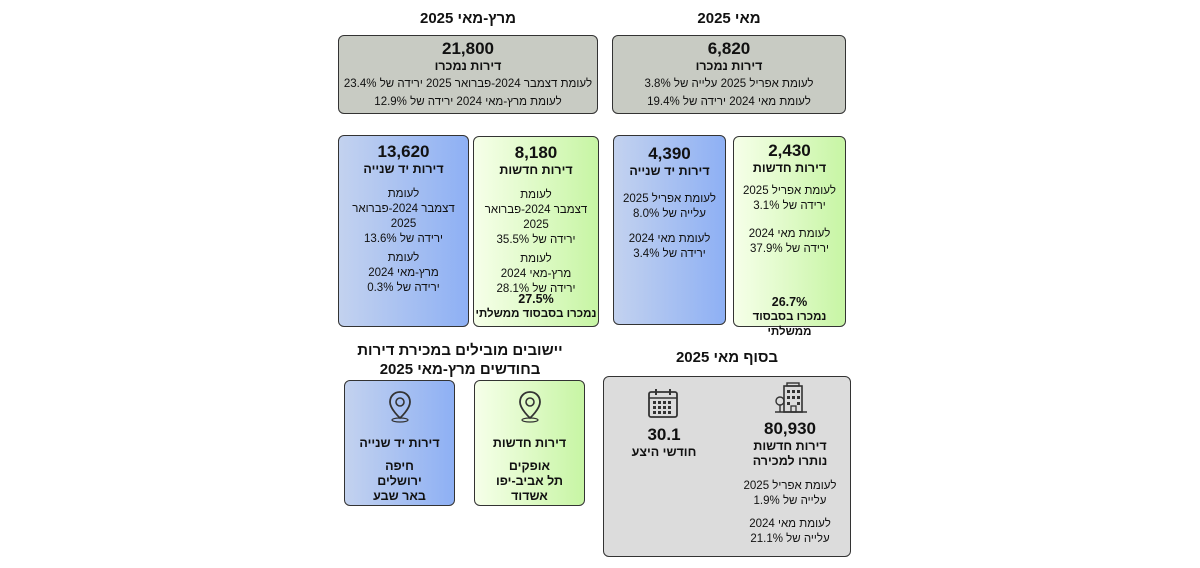  What do you see at coordinates (403, 194) in the screenshot?
I see `marmay-second-cmp1-a: לעומת` at bounding box center [403, 194].